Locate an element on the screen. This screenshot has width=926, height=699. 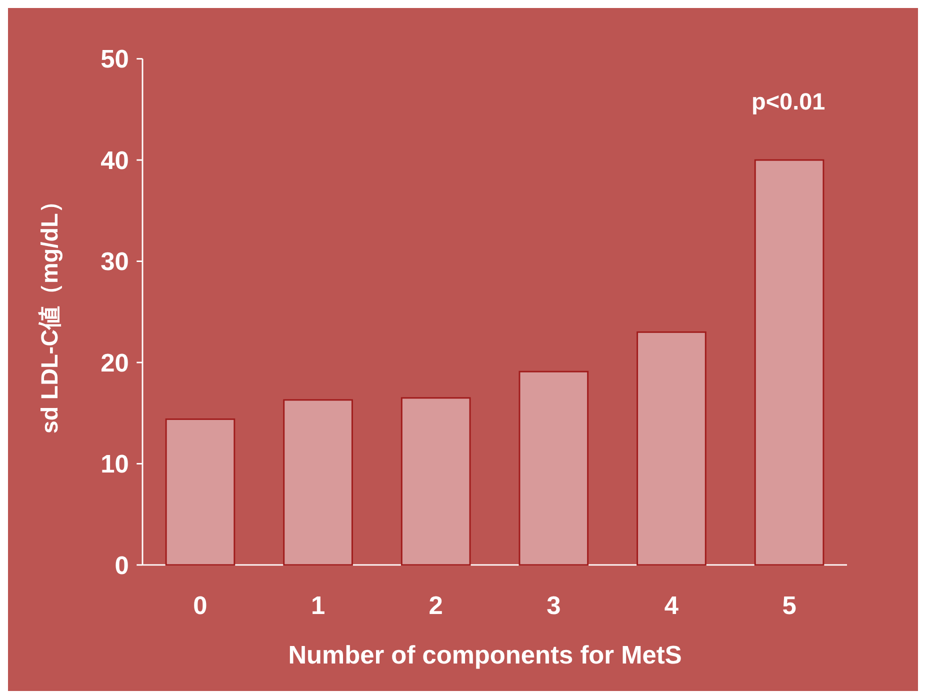
y-axis-title: sd LDL-C値（mg/dL） is located at coordinates (49, 312).